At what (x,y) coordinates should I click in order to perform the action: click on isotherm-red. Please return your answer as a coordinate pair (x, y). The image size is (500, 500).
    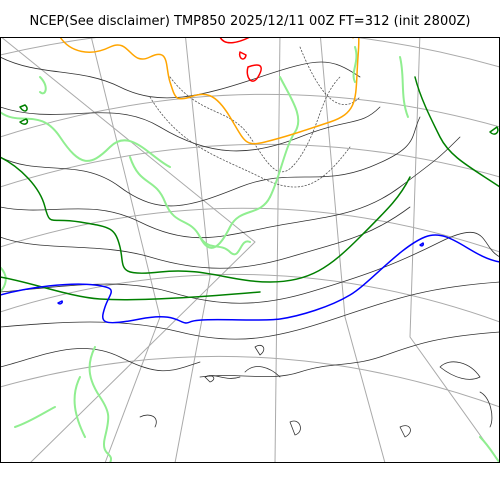
    Looking at the image, I should click on (240, 59).